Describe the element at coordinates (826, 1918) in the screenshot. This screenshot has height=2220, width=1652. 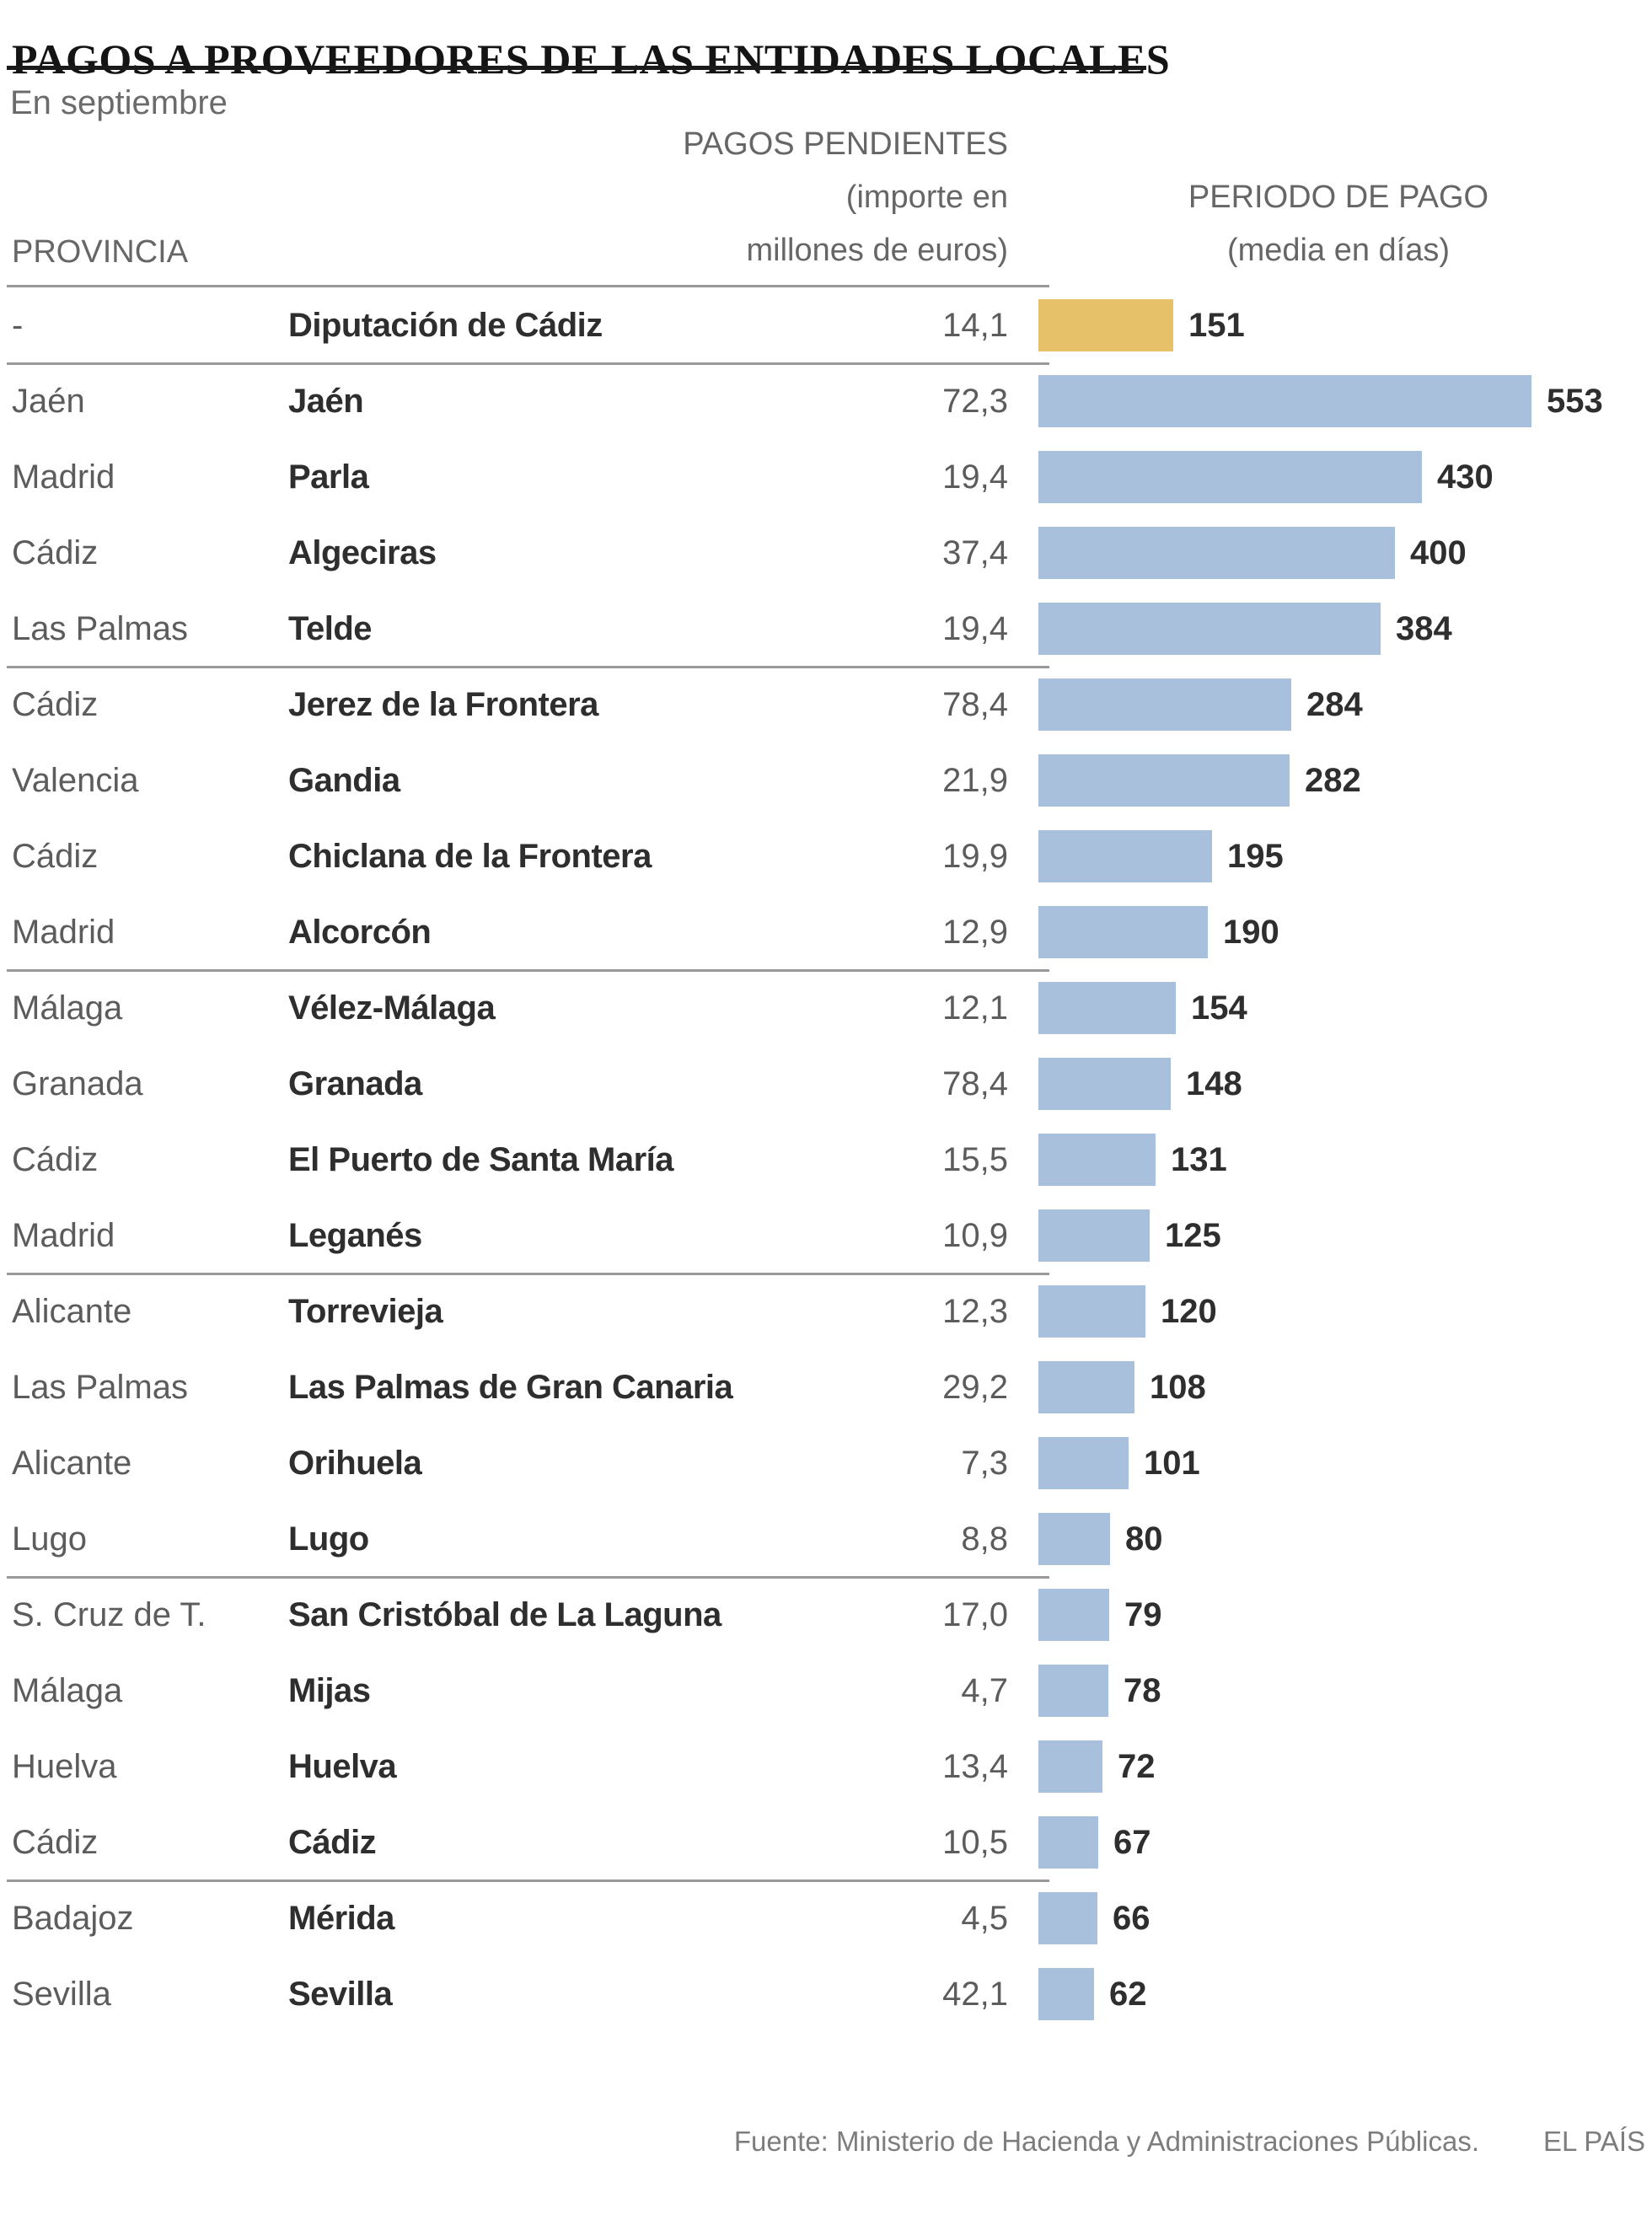
I see `table-row: Badajoz Mérida 4,5 66` at that location.